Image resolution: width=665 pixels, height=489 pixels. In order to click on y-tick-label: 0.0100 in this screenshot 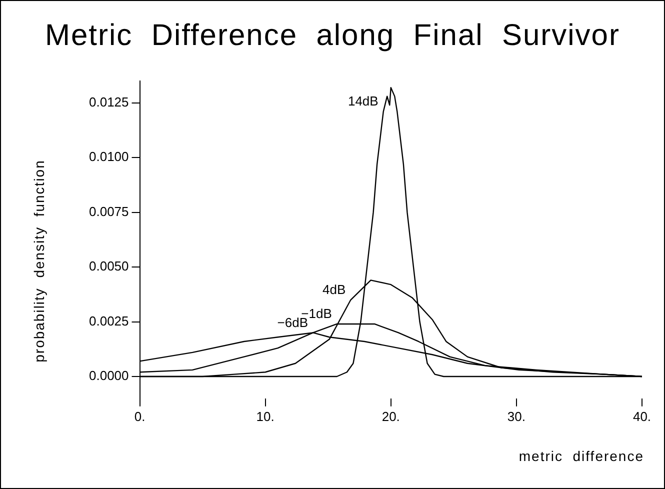, I will do `click(108, 156)`.